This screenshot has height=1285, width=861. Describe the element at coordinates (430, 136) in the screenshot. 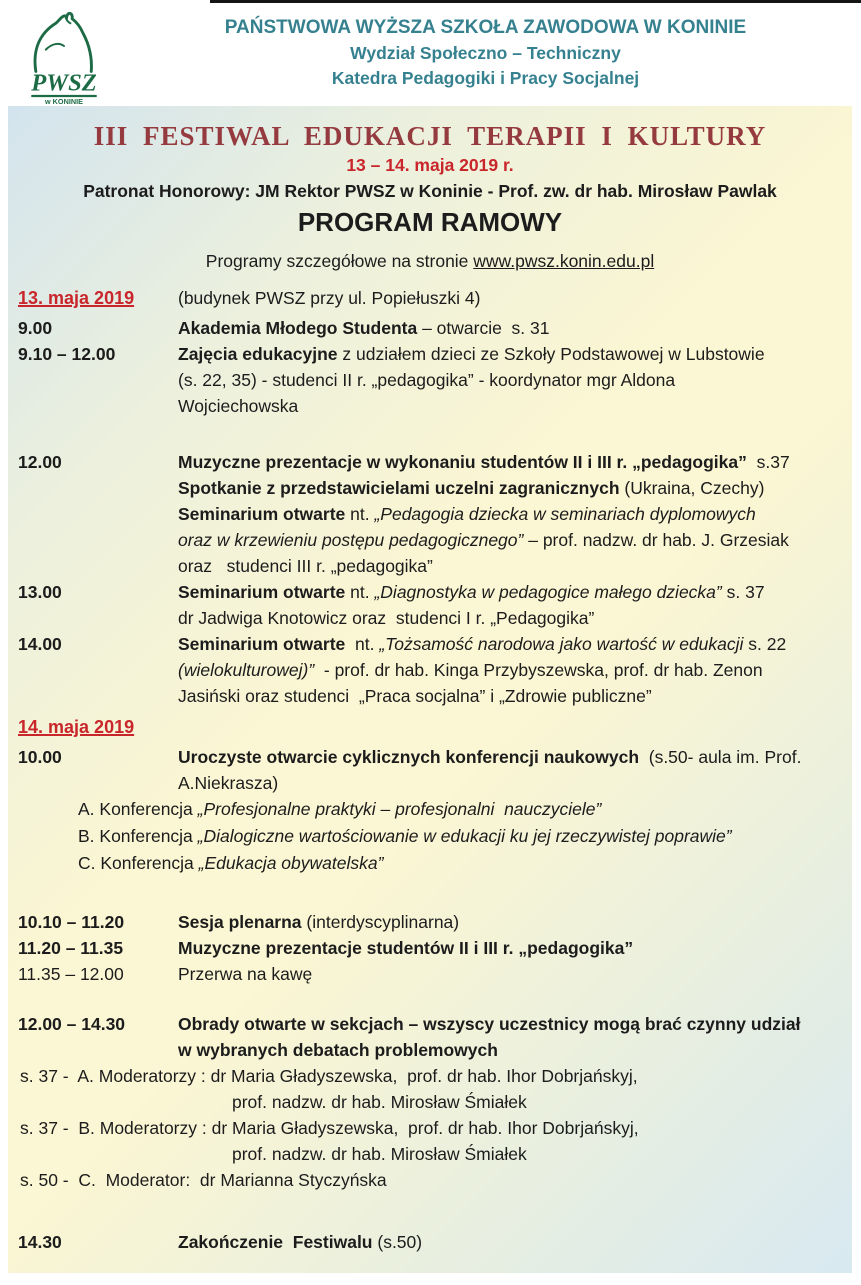

I see `festival-title: III FESTIWAL EDUKACJI TERAPII I KULTURY` at that location.